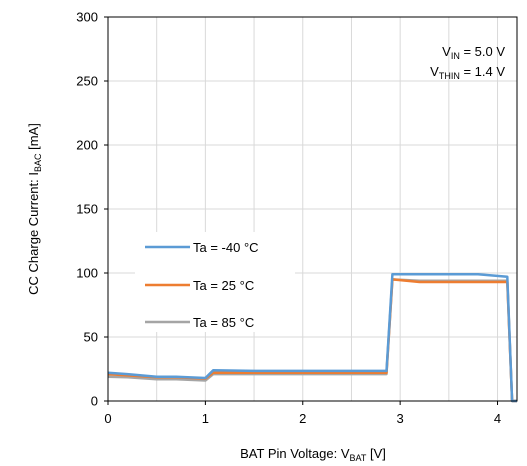 This screenshot has width=527, height=466. What do you see at coordinates (400, 418) in the screenshot?
I see `x-tick-label: 3` at bounding box center [400, 418].